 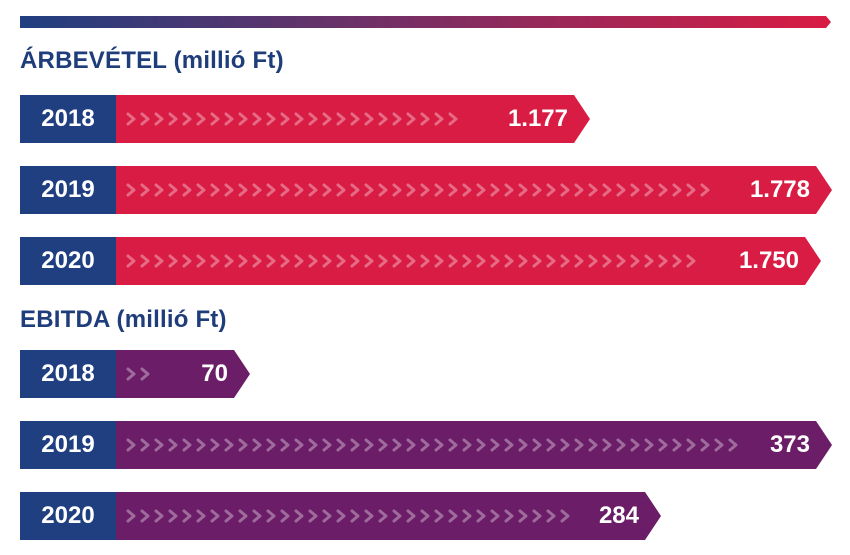 I want to click on revenue-row-2020: 2020 1.750, so click(x=426, y=261).